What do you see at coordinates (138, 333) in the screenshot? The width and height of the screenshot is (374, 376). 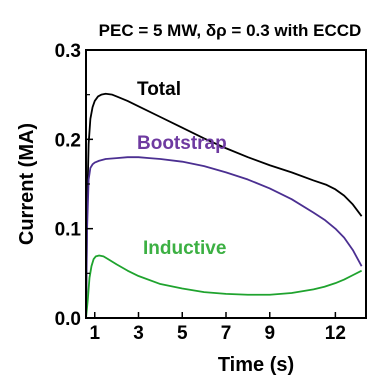 I see `x-tick-label: 3` at bounding box center [138, 333].